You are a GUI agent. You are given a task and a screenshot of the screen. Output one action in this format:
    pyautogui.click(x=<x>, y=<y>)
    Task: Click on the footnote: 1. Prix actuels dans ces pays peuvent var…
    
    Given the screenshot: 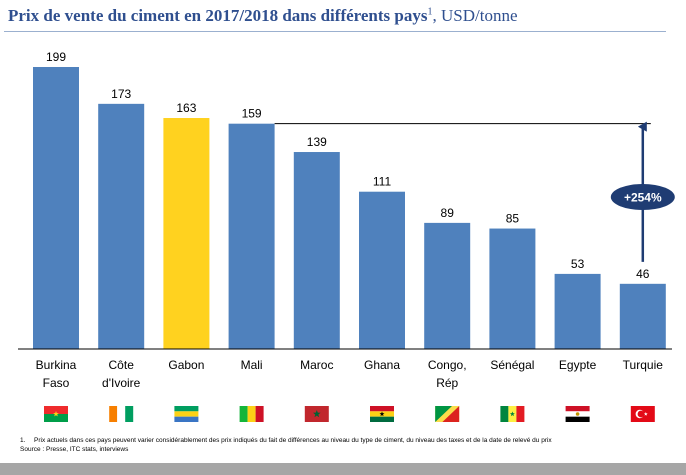 What is the action you would take?
    pyautogui.click(x=286, y=445)
    